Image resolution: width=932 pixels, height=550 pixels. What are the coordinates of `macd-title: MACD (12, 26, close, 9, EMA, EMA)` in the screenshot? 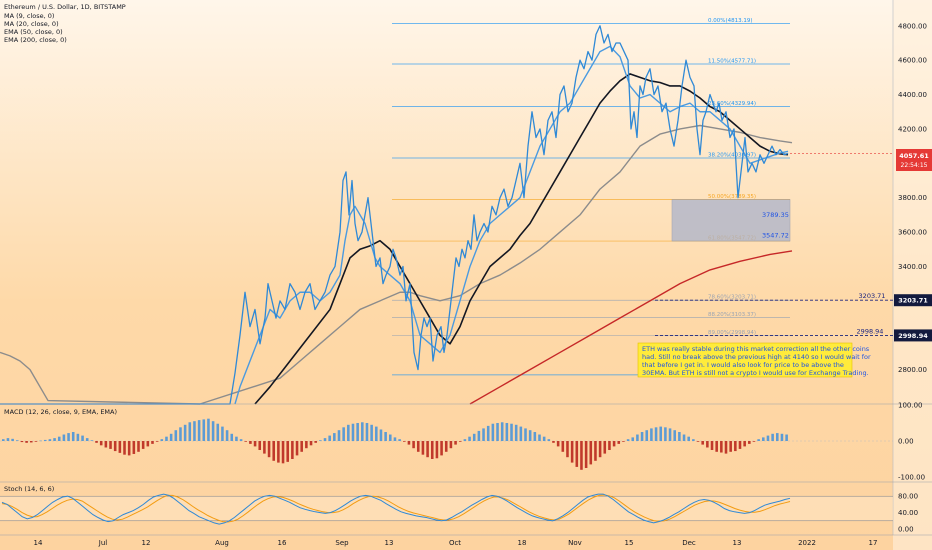 It's located at (60, 412).